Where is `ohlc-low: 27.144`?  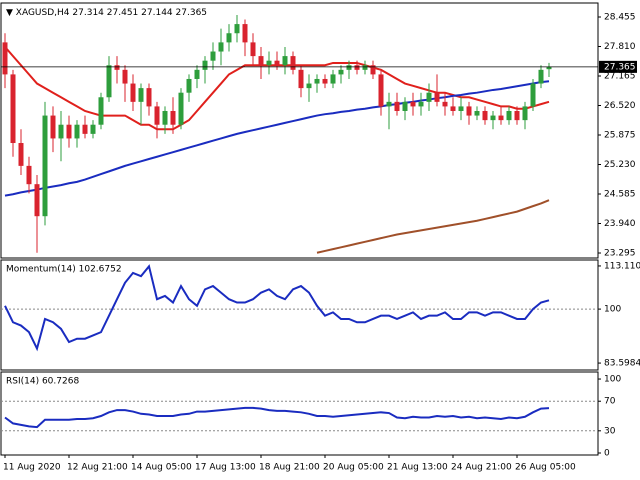
ohlc-low: 27.144 is located at coordinates (157, 13).